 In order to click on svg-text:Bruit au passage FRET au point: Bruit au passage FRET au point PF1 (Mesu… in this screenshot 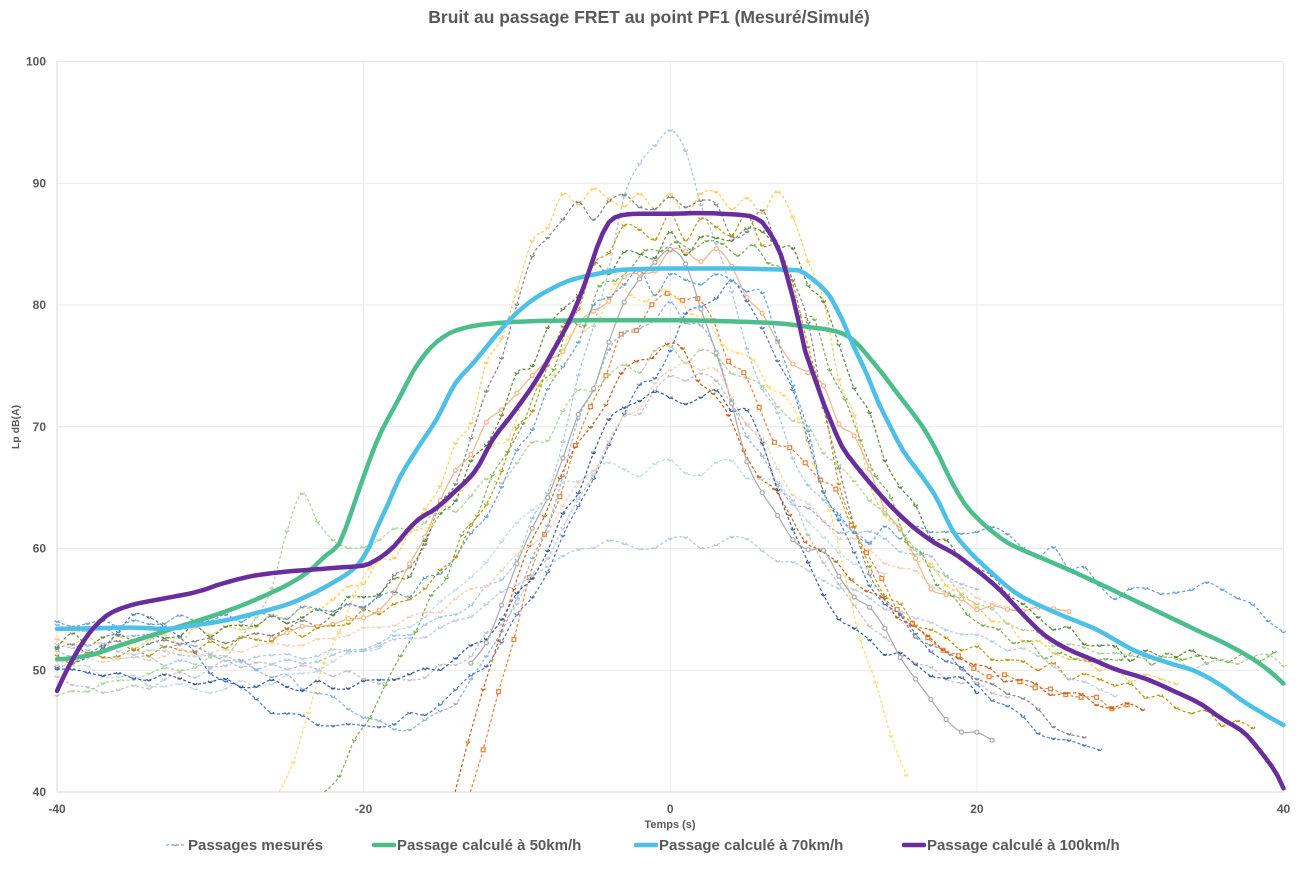, I will do `click(648, 17)`.